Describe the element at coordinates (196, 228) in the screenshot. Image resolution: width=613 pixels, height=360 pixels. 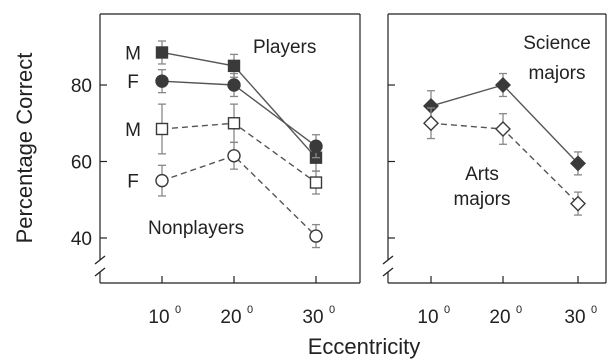
I see `annotation-nonplayers: Nonplayers` at that location.